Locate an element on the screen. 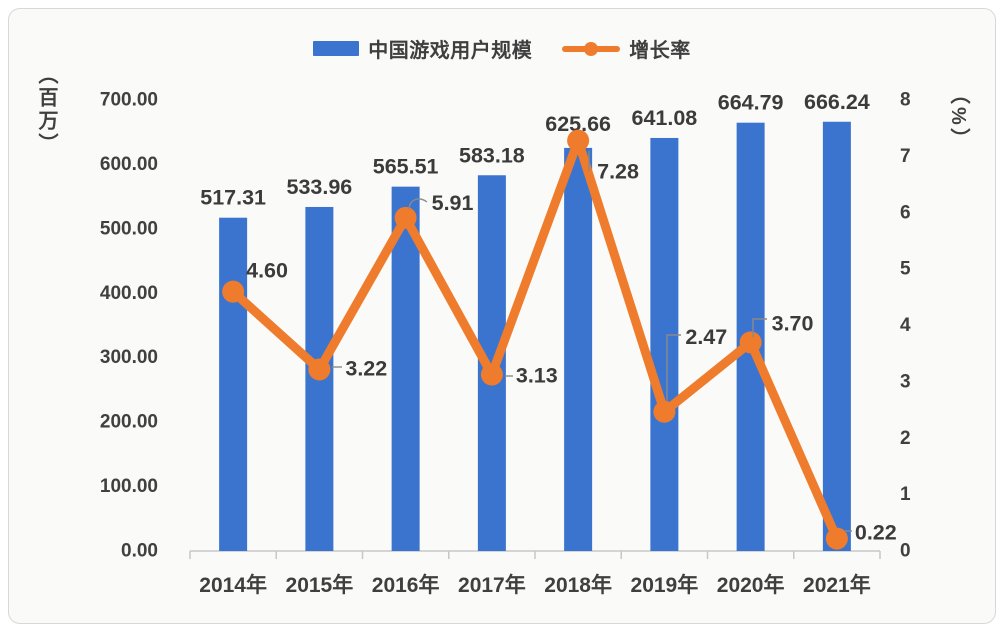 The width and height of the screenshot is (1004, 632). y-axis-left-tick-label: 500.00 is located at coordinates (129, 228).